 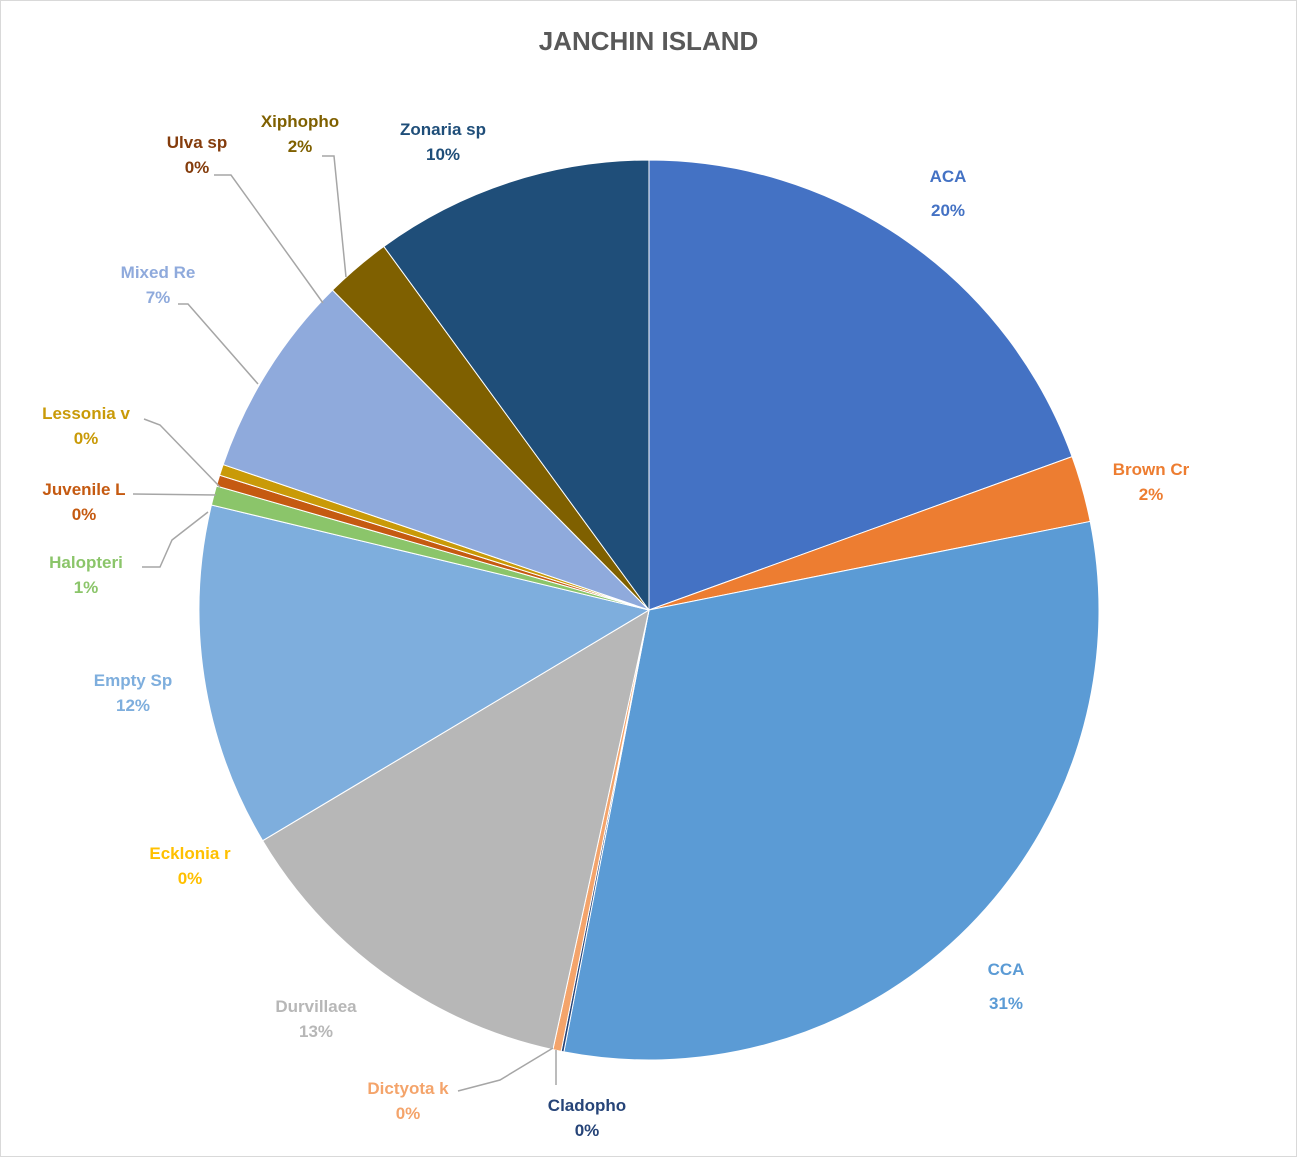 What do you see at coordinates (158, 297) in the screenshot?
I see `data-label-percent-mixed-re: 7%` at bounding box center [158, 297].